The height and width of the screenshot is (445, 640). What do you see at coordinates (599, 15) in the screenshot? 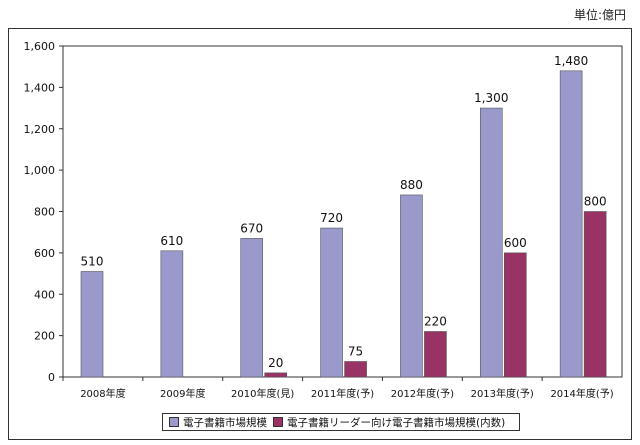
I see `unit-label: 単位:億円` at bounding box center [599, 15].